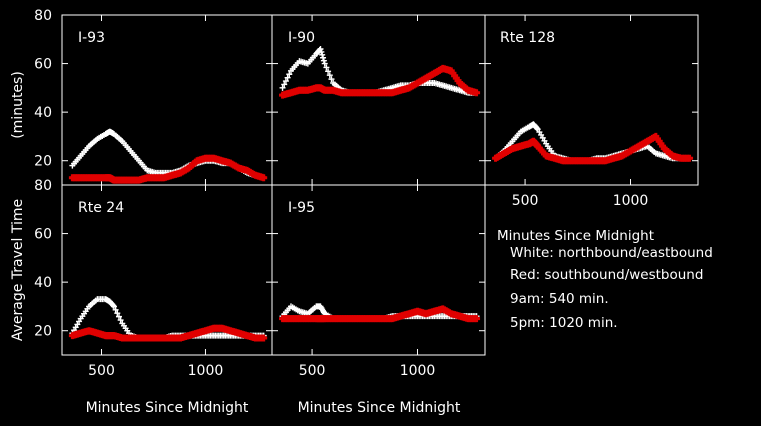 The height and width of the screenshot is (426, 761). Describe the element at coordinates (527, 38) in the screenshot. I see `panel-title-rte-128: Rte 128` at that location.